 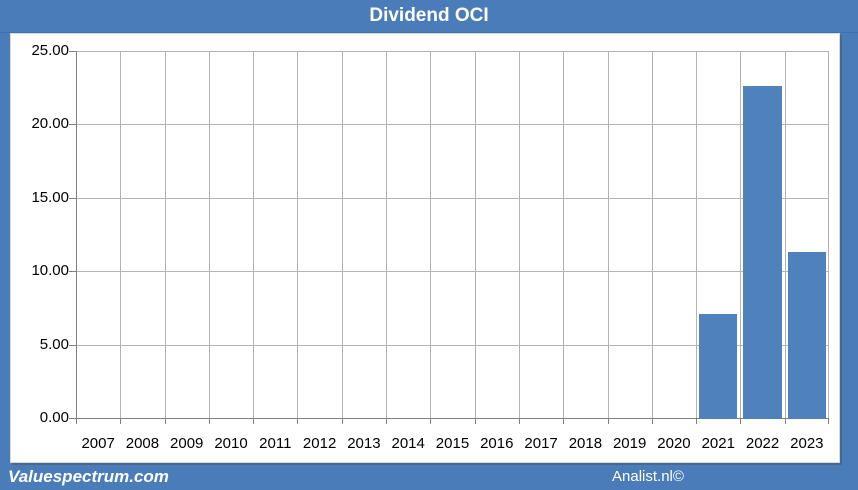 What do you see at coordinates (806, 335) in the screenshot?
I see `bar-2023` at bounding box center [806, 335].